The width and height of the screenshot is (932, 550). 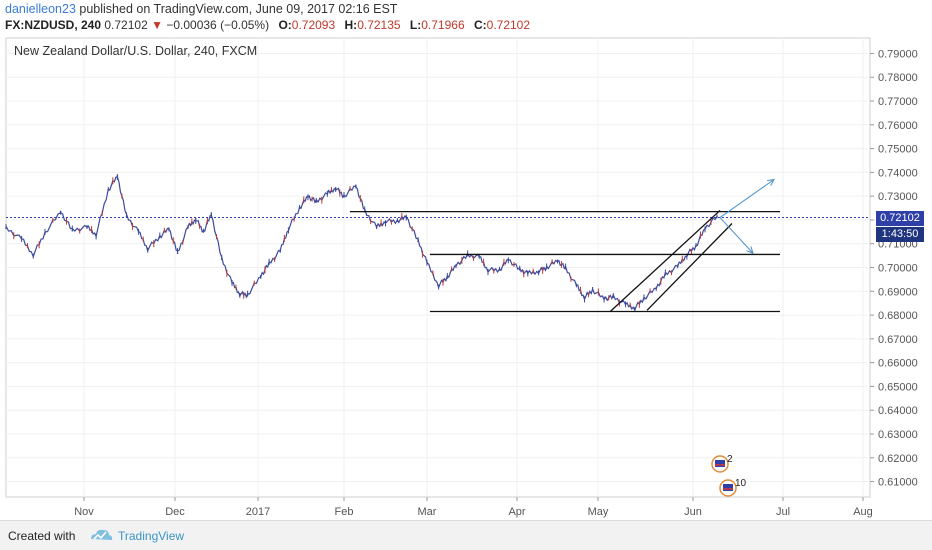 I want to click on x-tick-label: Dec, so click(x=175, y=512).